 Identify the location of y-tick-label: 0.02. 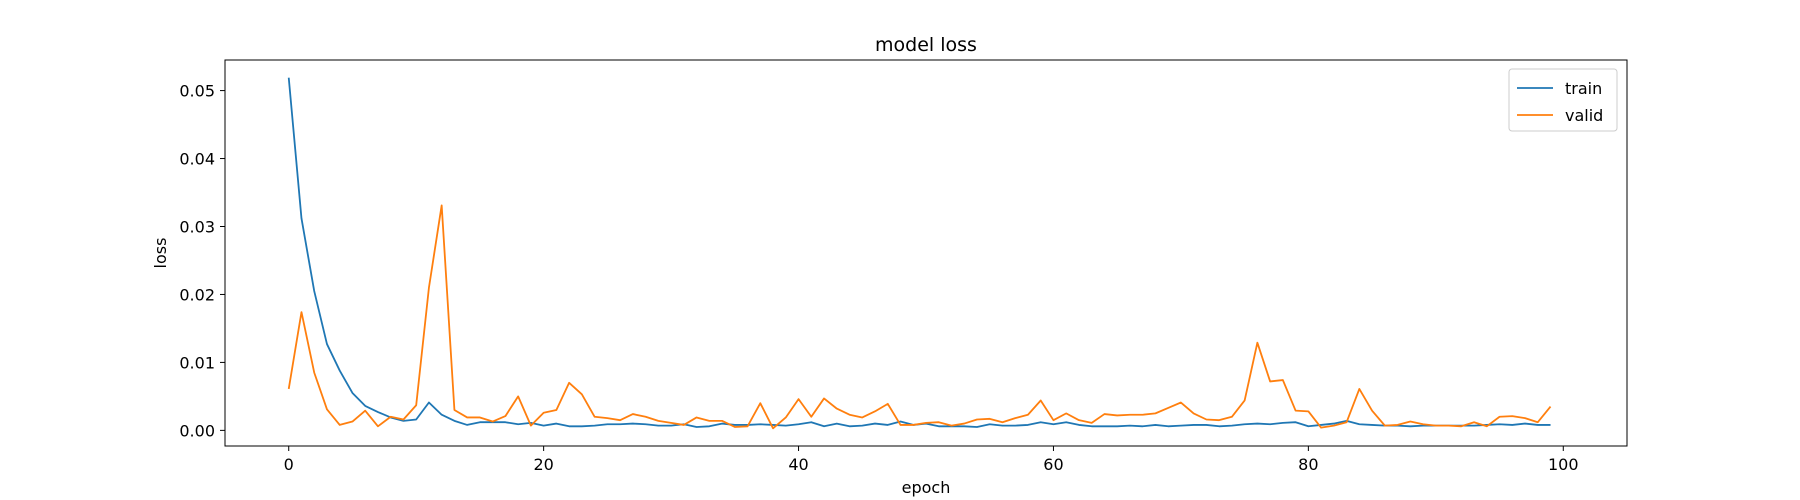
(197, 294).